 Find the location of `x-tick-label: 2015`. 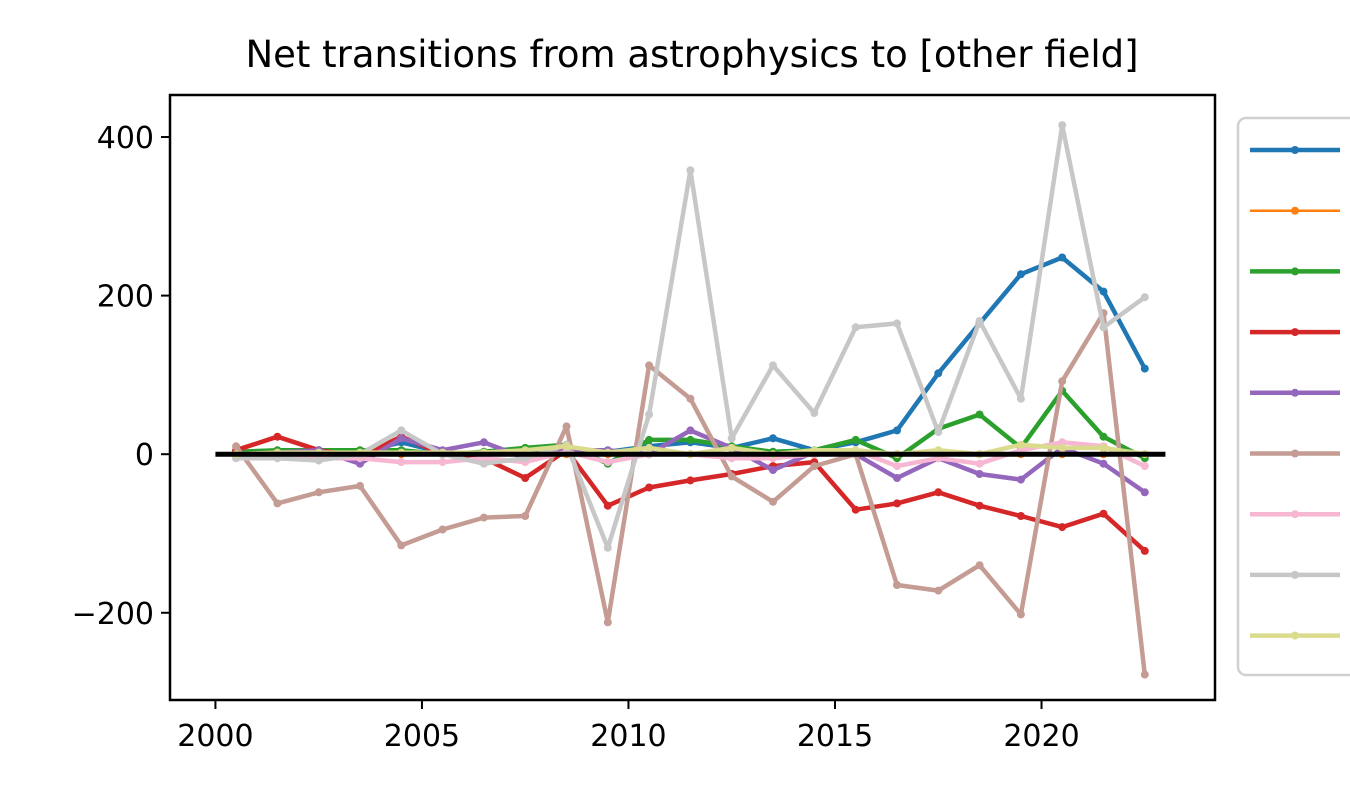

x-tick-label: 2015 is located at coordinates (835, 736).